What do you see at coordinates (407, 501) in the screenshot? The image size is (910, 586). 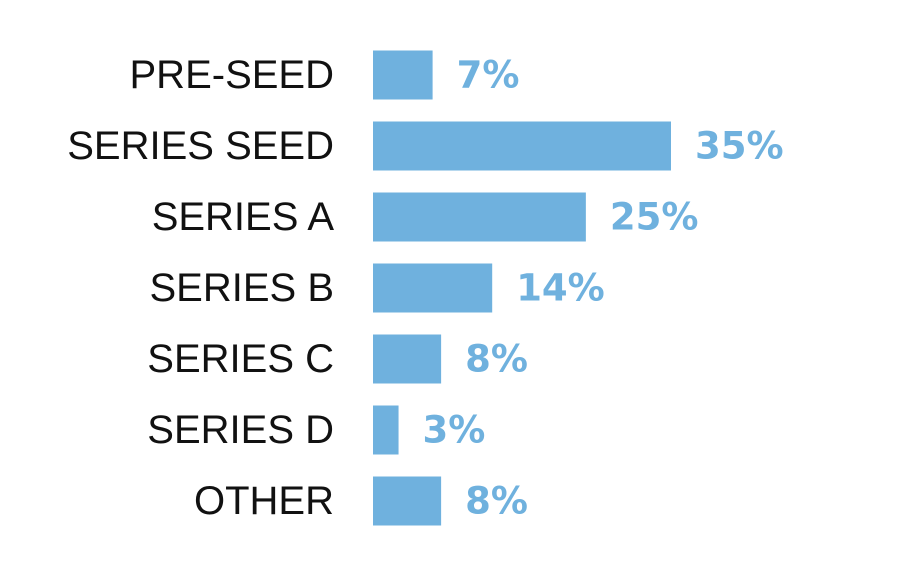 I see `bar-other` at bounding box center [407, 501].